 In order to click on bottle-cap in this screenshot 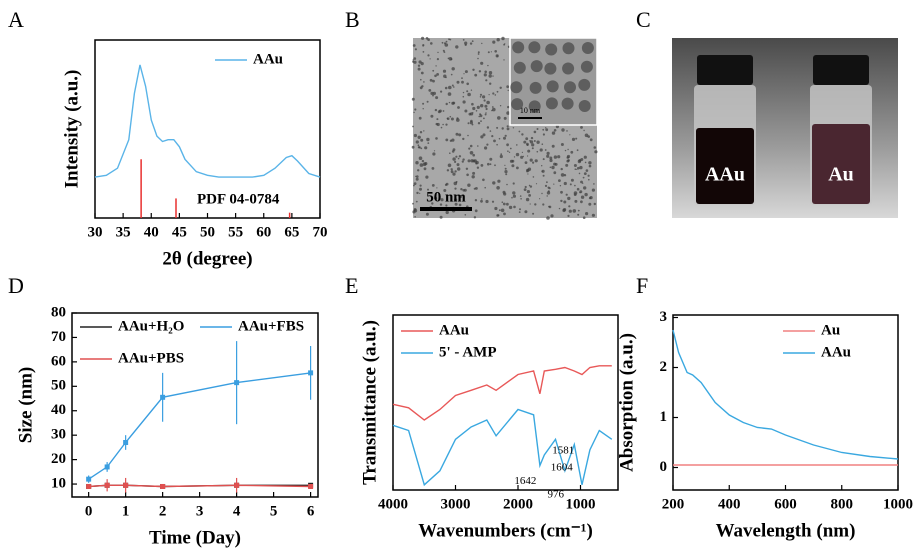, I will do `click(841, 70)`.